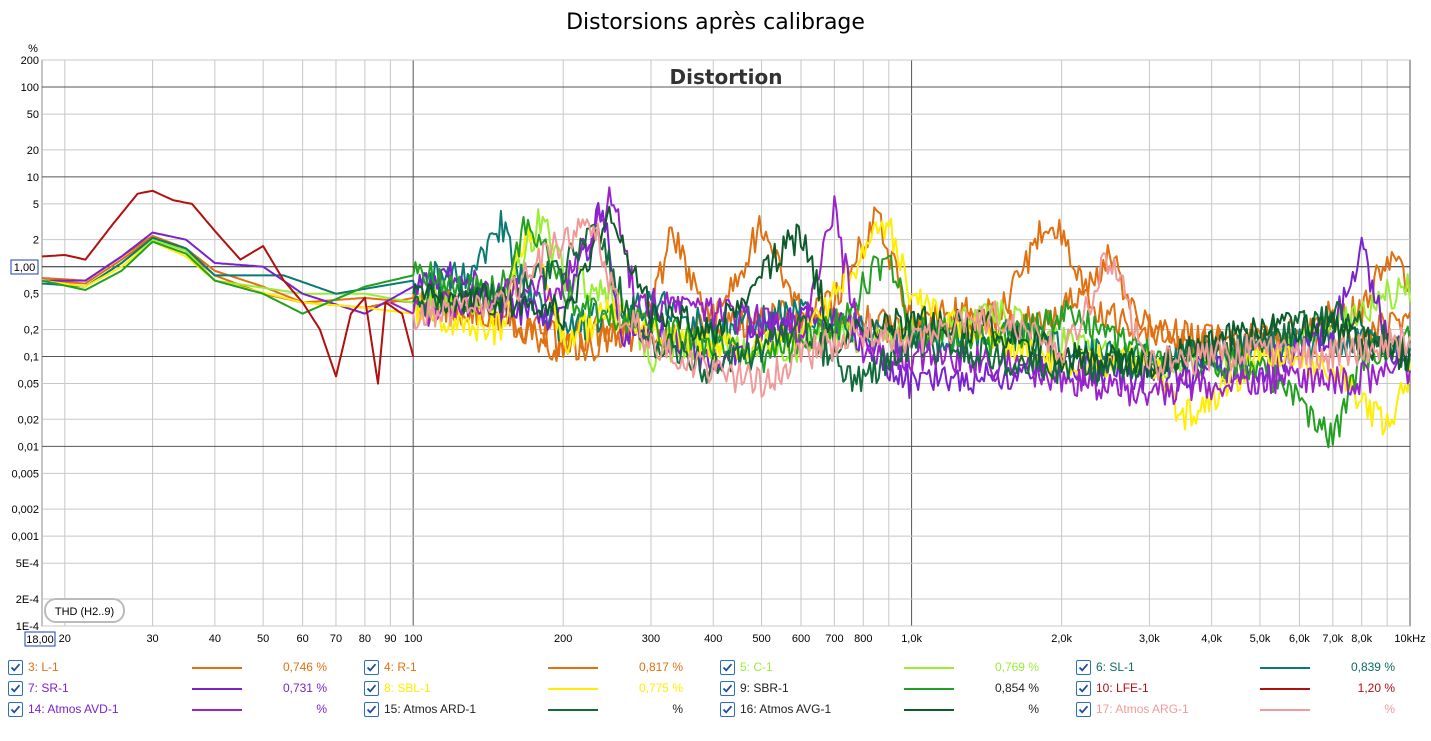 The width and height of the screenshot is (1431, 741). Describe the element at coordinates (73, 709) in the screenshot. I see `series-name: 14: Atmos AVD-1` at that location.